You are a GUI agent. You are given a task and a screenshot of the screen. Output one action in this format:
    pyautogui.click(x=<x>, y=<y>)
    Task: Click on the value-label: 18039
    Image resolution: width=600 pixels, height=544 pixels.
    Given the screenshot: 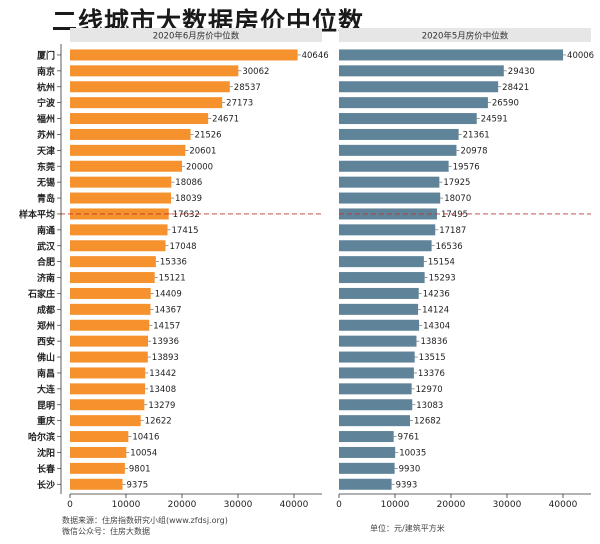 What is the action you would take?
    pyautogui.click(x=188, y=199)
    